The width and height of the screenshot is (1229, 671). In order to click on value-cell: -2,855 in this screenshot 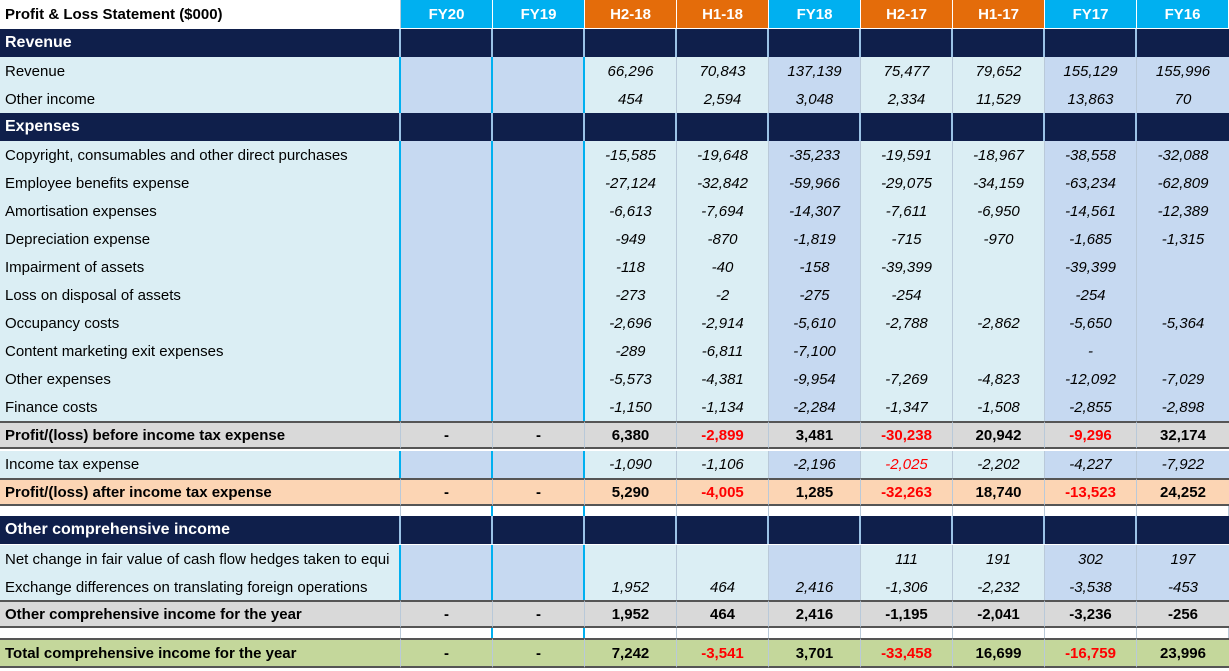, I will do `click(1091, 407)`.